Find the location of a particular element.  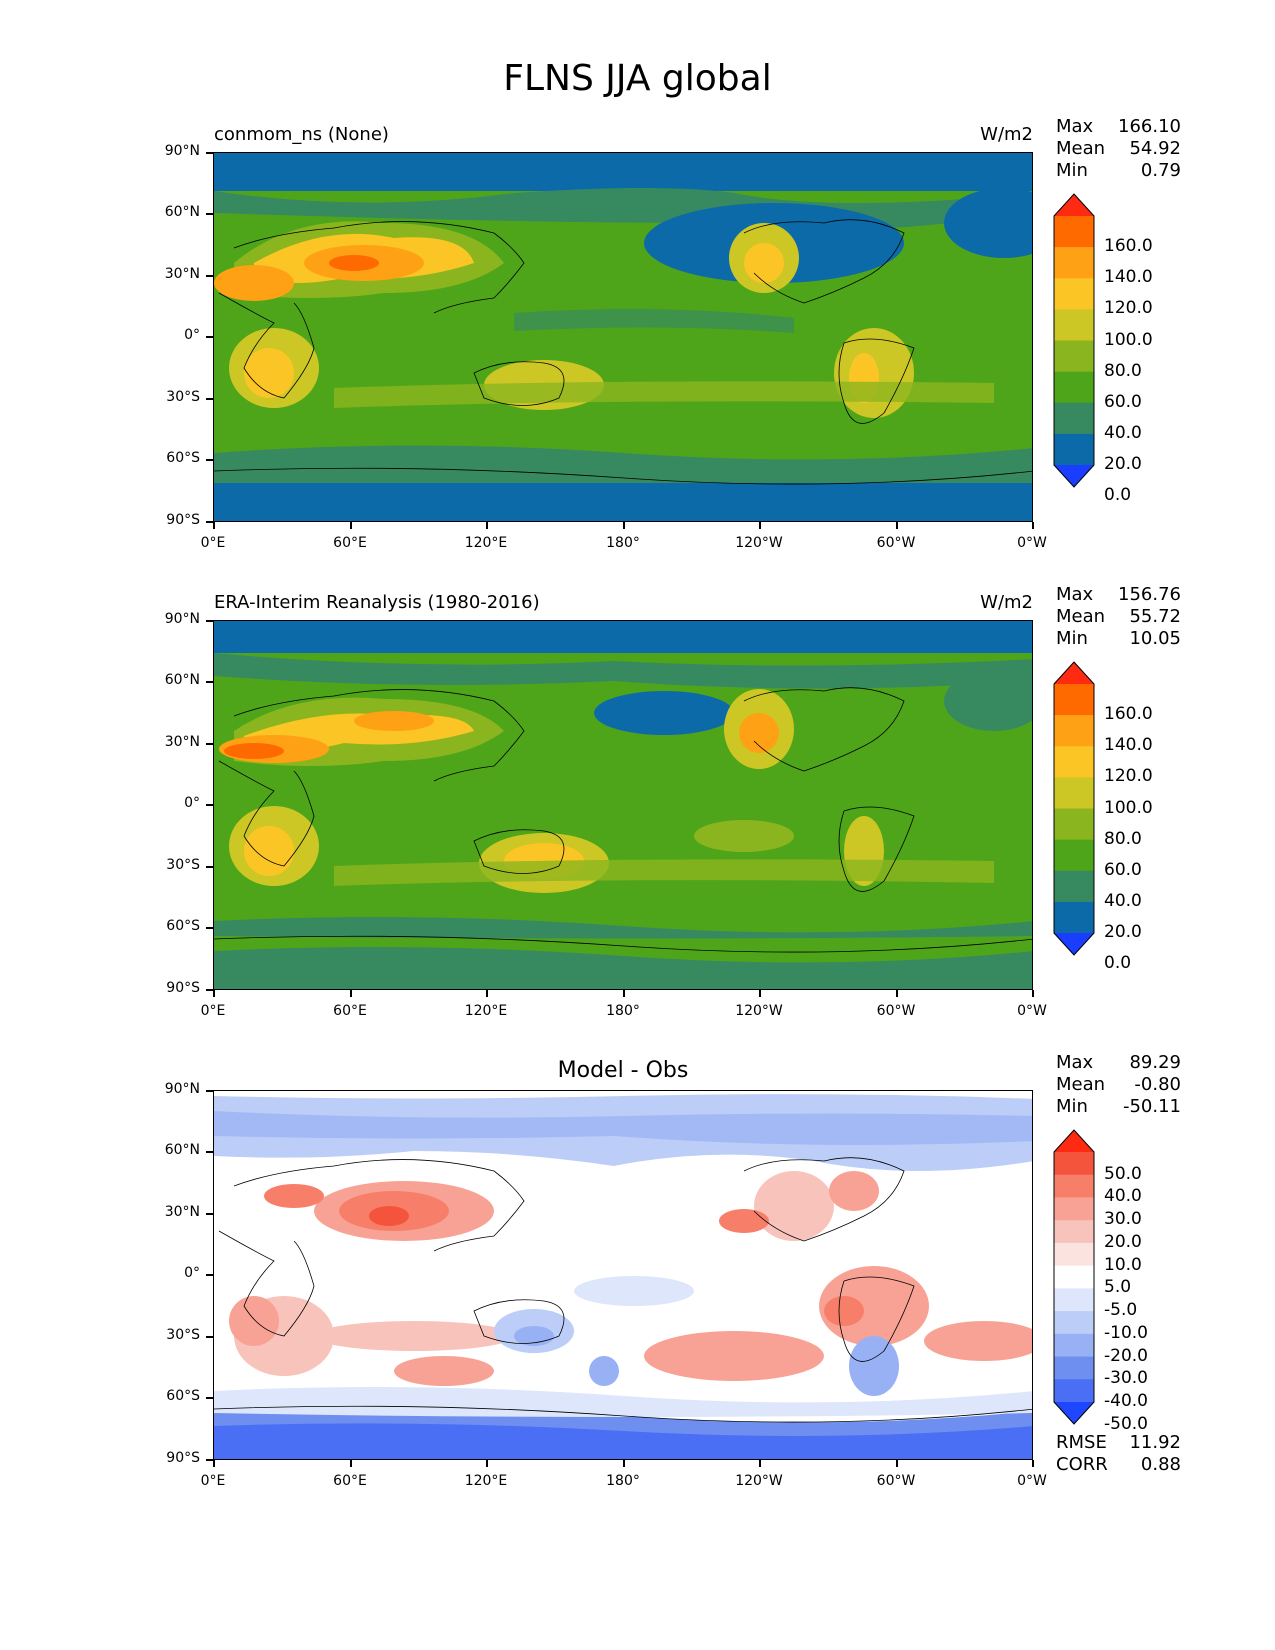

colorbar-tick-label: -10.0 is located at coordinates (1126, 1332).